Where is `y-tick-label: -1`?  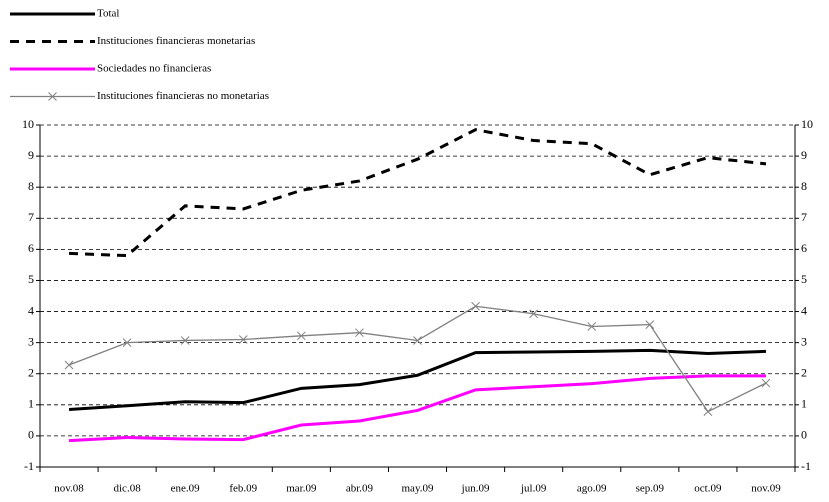
y-tick-label: -1 is located at coordinates (29, 466).